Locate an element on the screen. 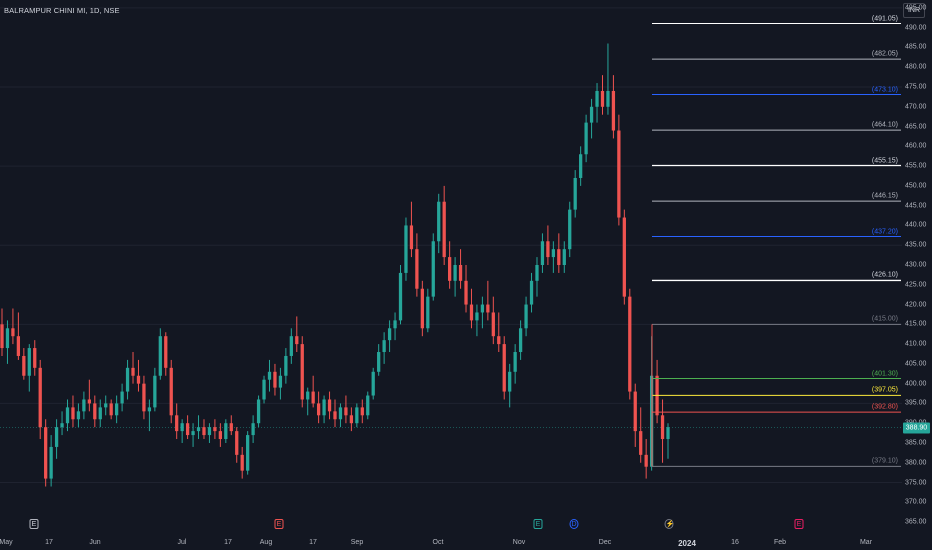 The image size is (932, 550). level-label: (446.15) is located at coordinates (884, 196).